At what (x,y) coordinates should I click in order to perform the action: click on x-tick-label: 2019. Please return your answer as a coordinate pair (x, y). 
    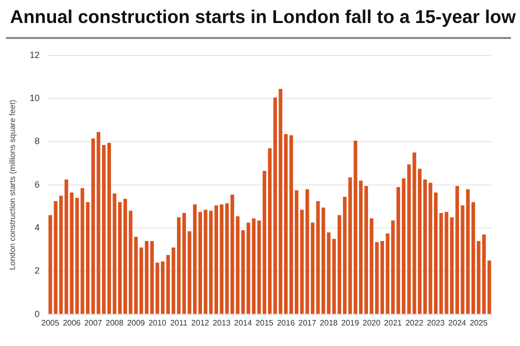
    Looking at the image, I should click on (350, 323).